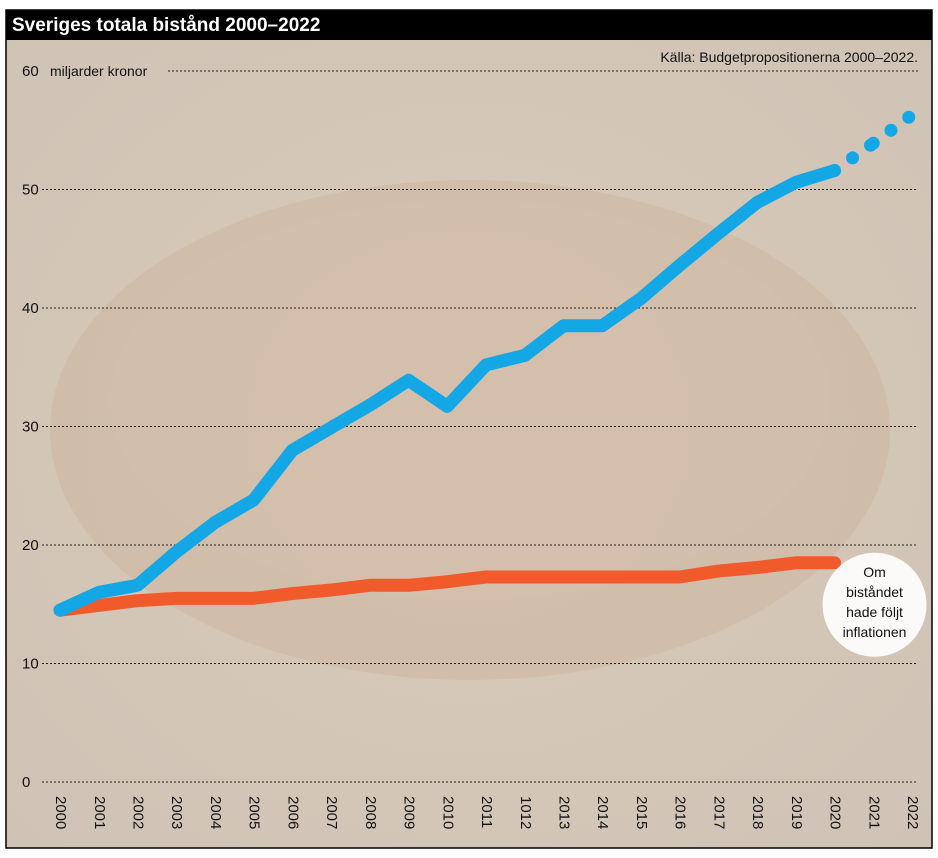 Image resolution: width=938 pixels, height=858 pixels. I want to click on forecast-line, so click(892, 129).